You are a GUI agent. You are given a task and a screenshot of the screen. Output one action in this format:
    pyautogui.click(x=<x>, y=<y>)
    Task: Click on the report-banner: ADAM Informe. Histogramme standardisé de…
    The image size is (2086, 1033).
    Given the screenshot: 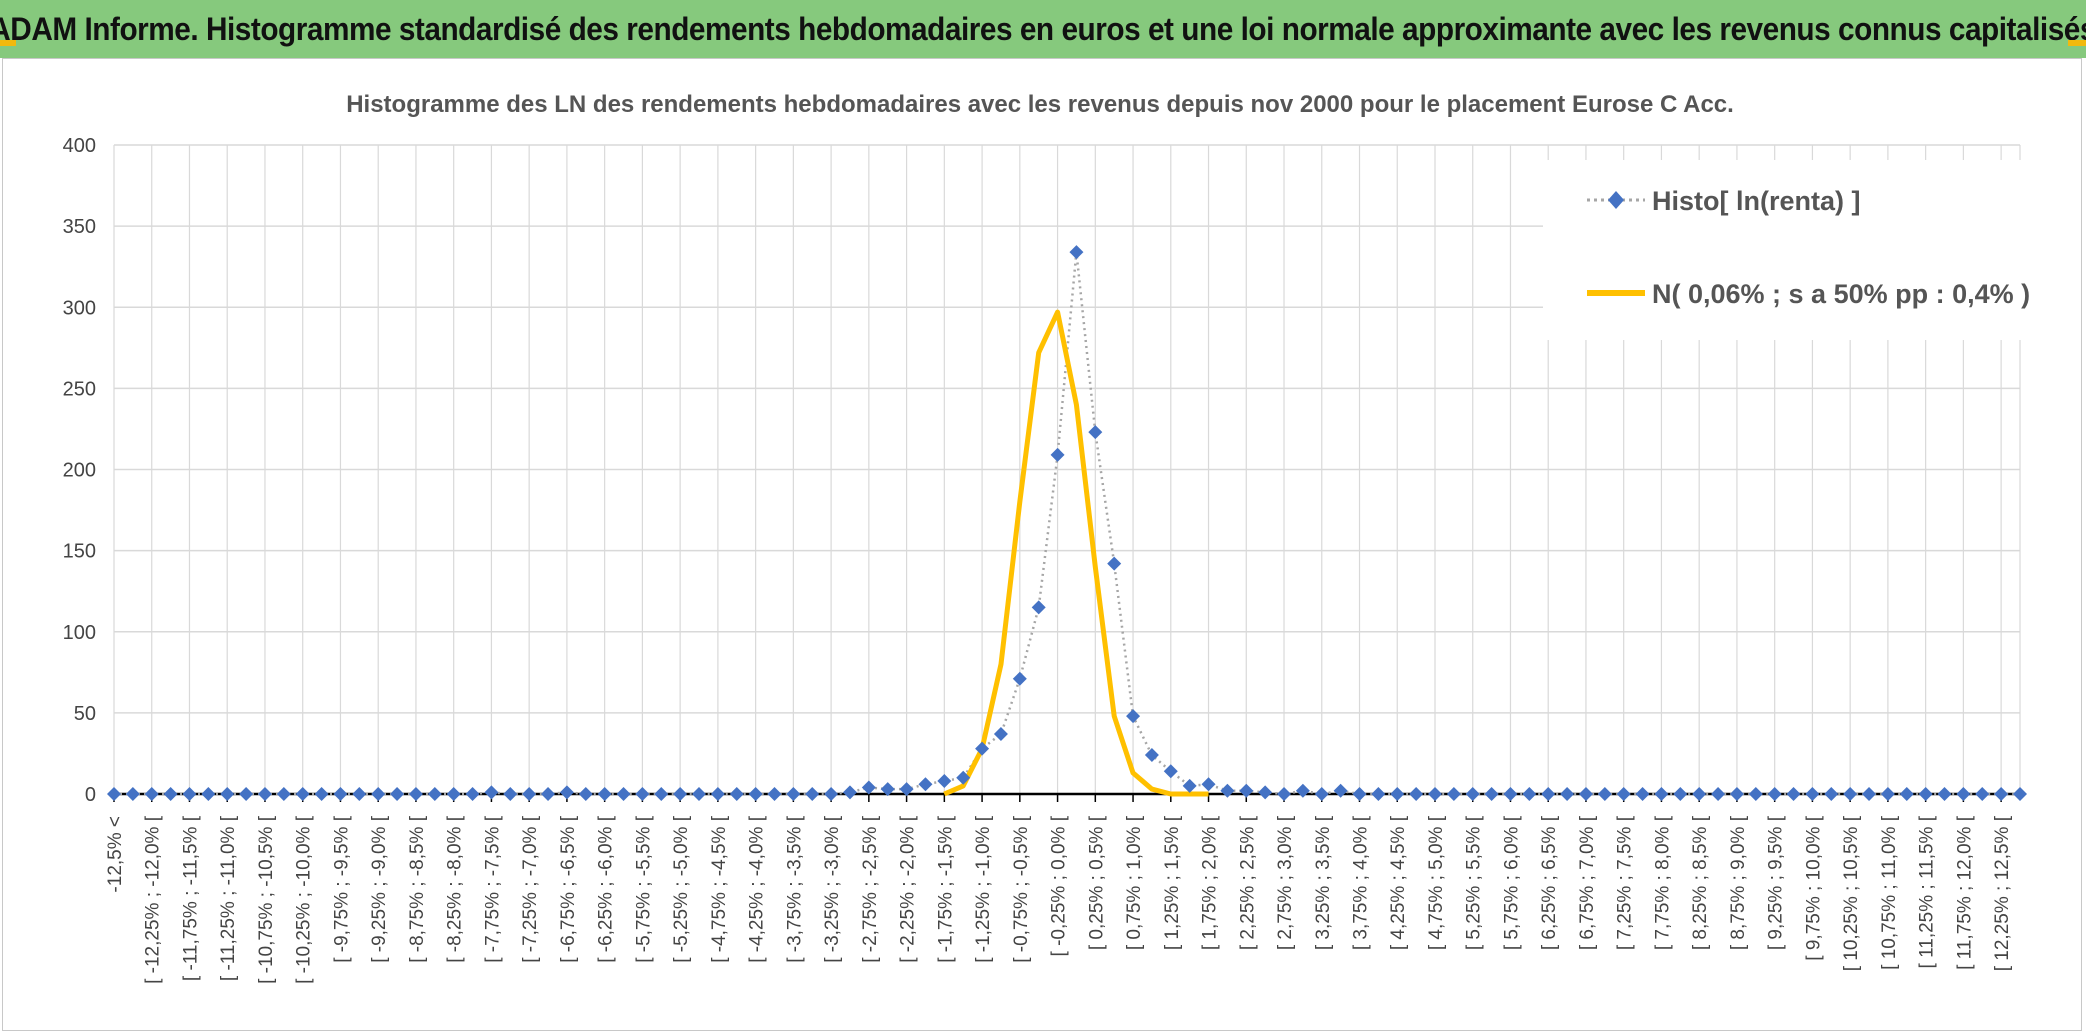 What is the action you would take?
    pyautogui.click(x=1043, y=29)
    